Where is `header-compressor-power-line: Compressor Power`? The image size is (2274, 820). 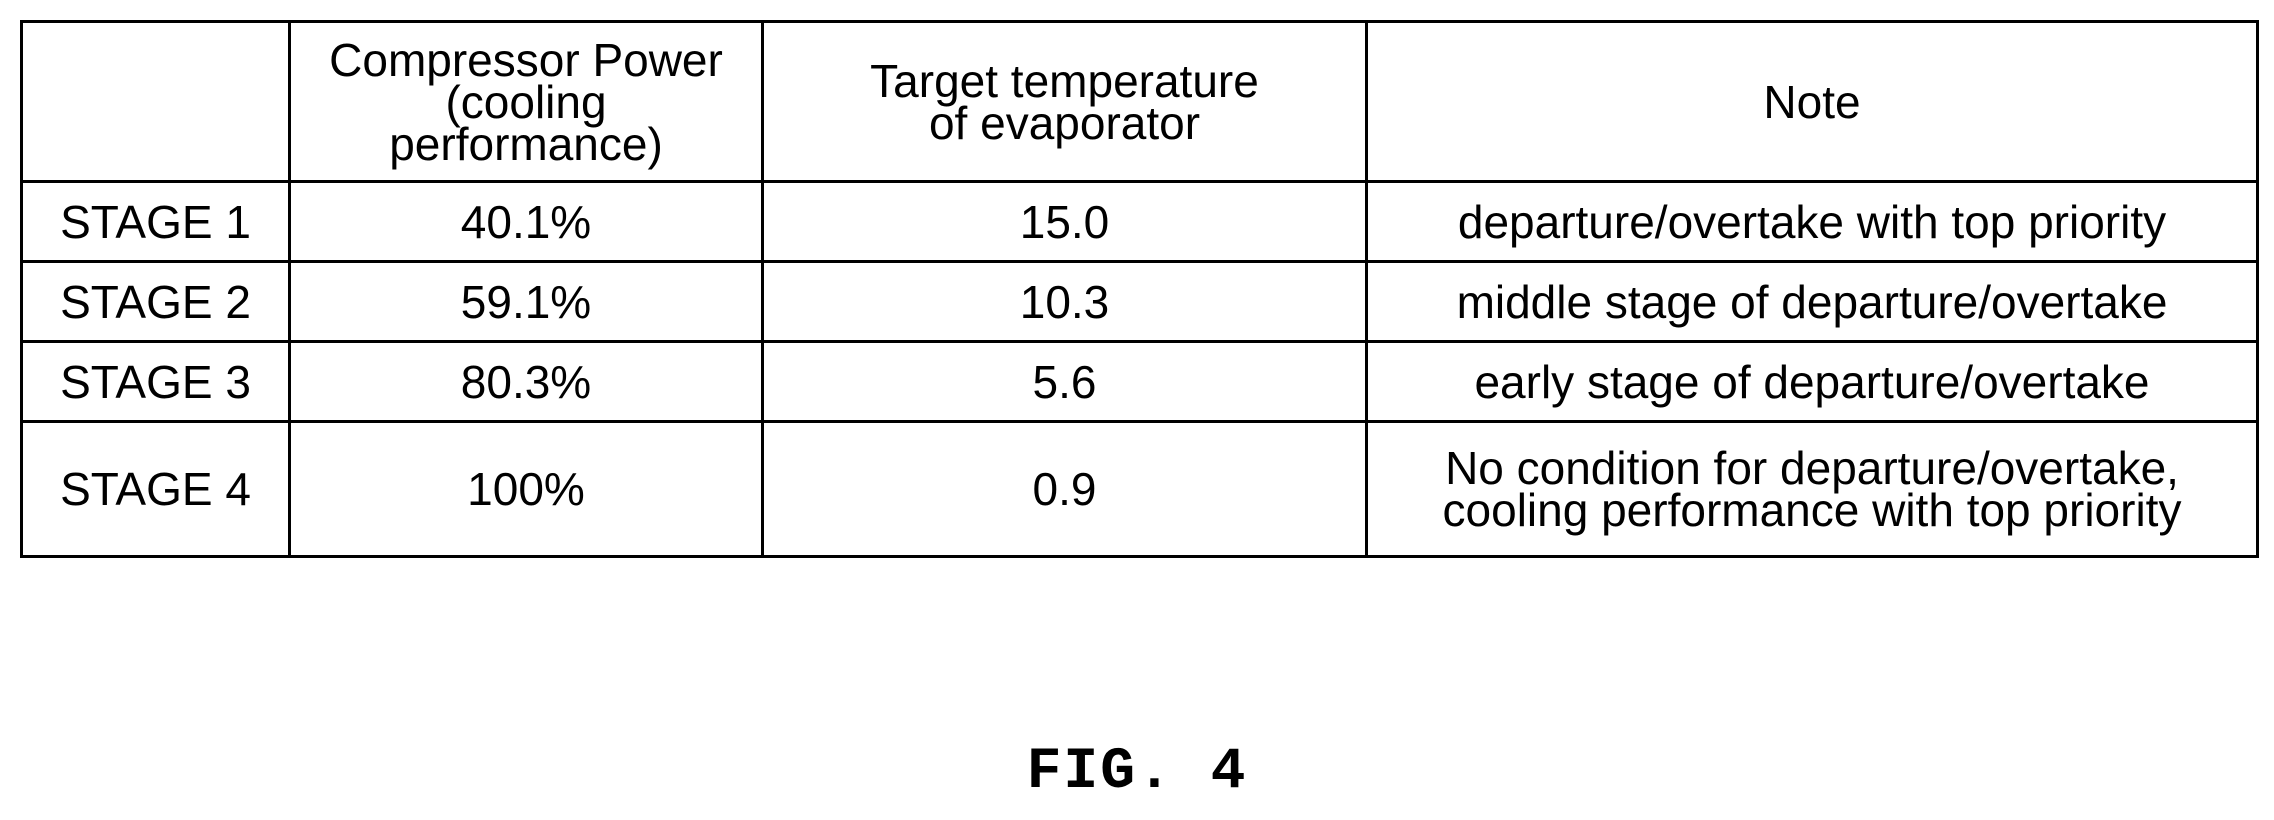 header-compressor-power-line: Compressor Power is located at coordinates (526, 59).